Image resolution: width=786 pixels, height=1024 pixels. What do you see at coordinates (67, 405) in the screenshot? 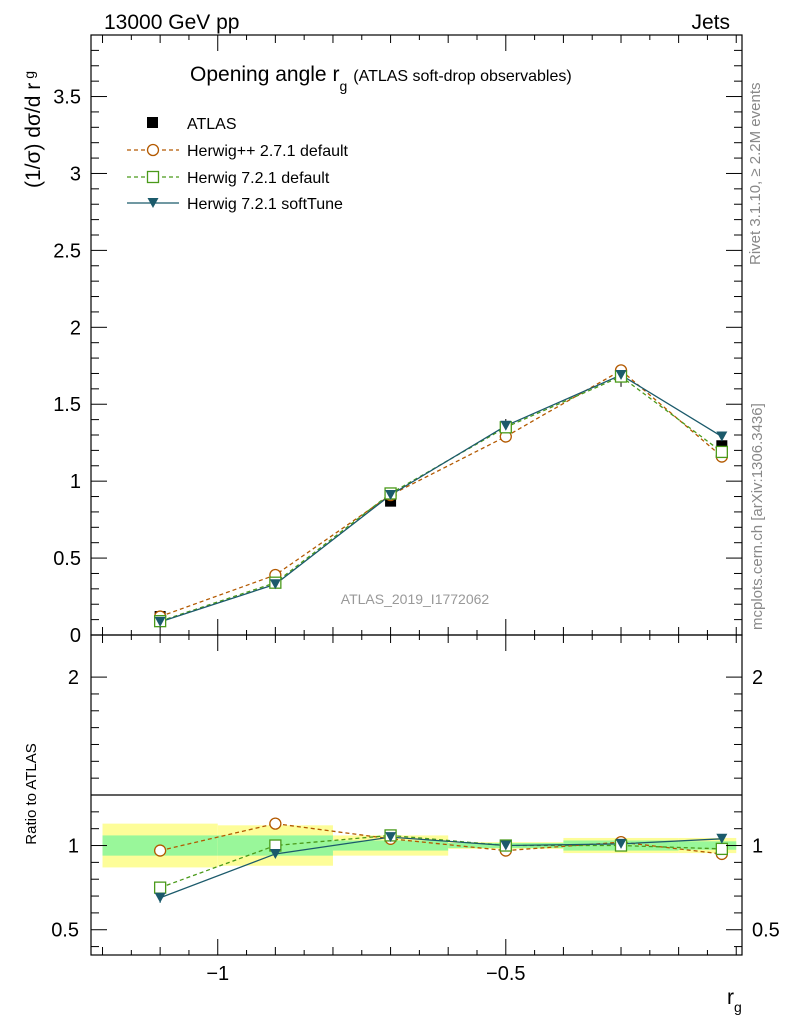
I see `y-tick-label: 1.5` at bounding box center [67, 405].